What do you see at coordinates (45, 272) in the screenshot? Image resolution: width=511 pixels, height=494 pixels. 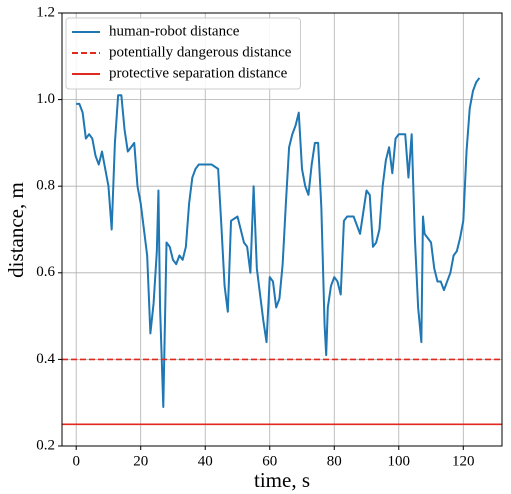 I see `y-tick-label: 0.6` at bounding box center [45, 272].